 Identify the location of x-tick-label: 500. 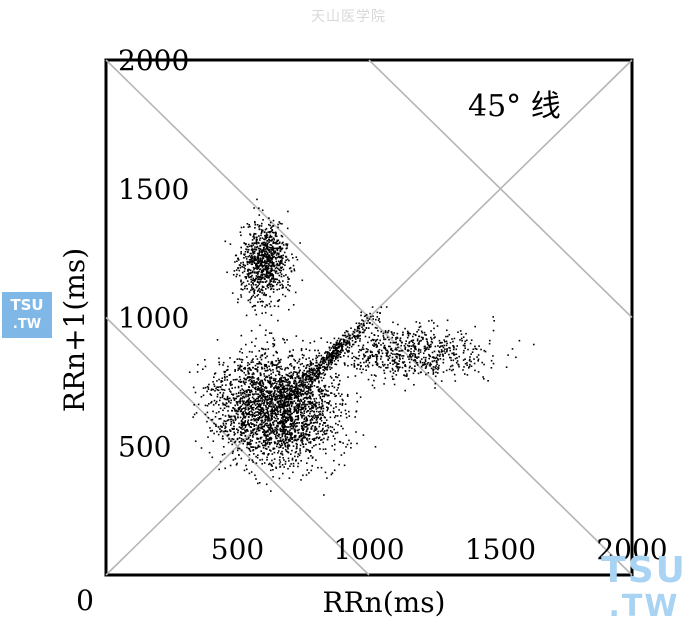
(237, 549).